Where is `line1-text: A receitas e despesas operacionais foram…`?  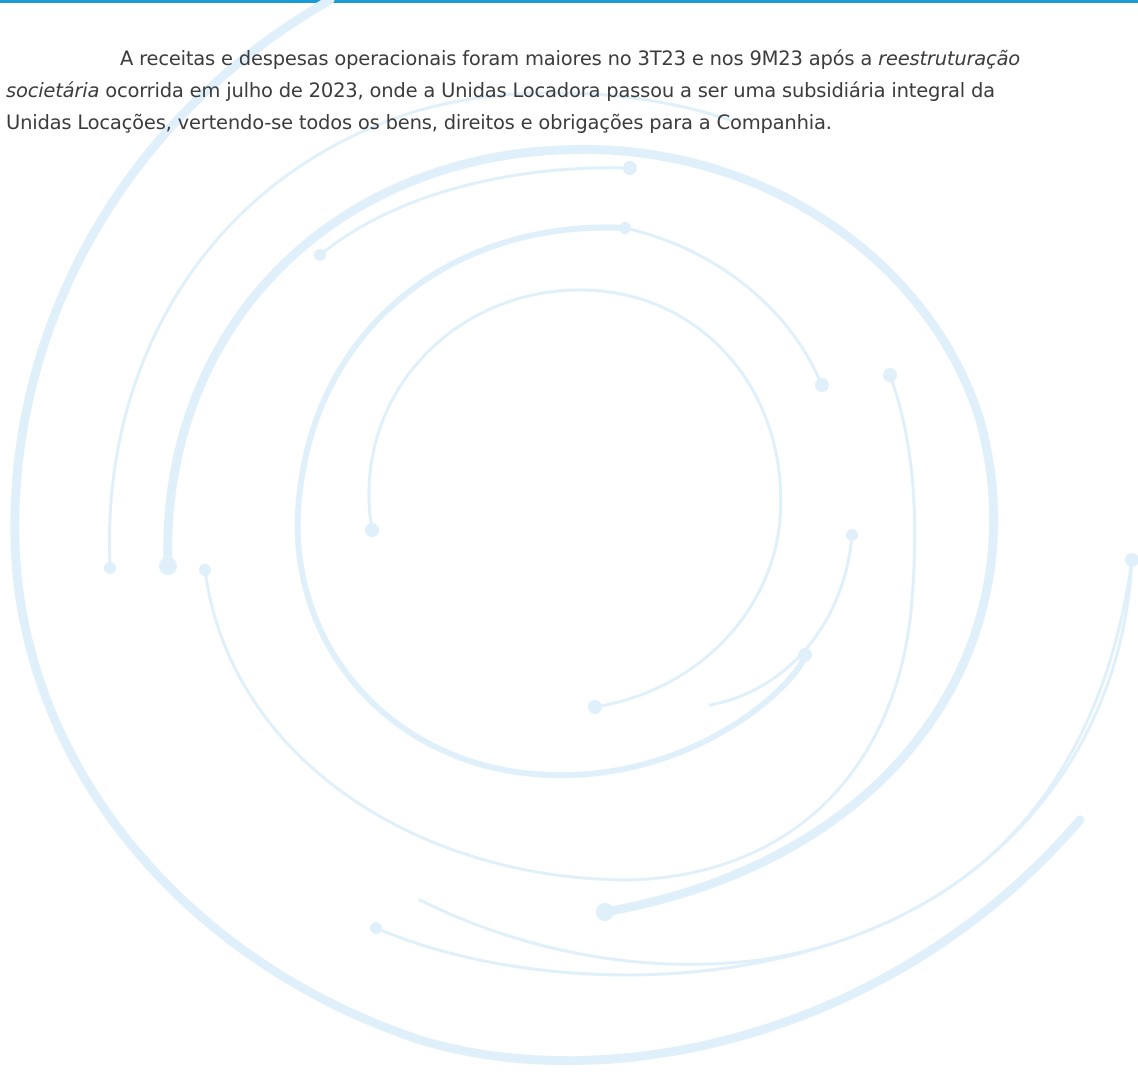 line1-text: A receitas e despesas operacionais foram… is located at coordinates (499, 58).